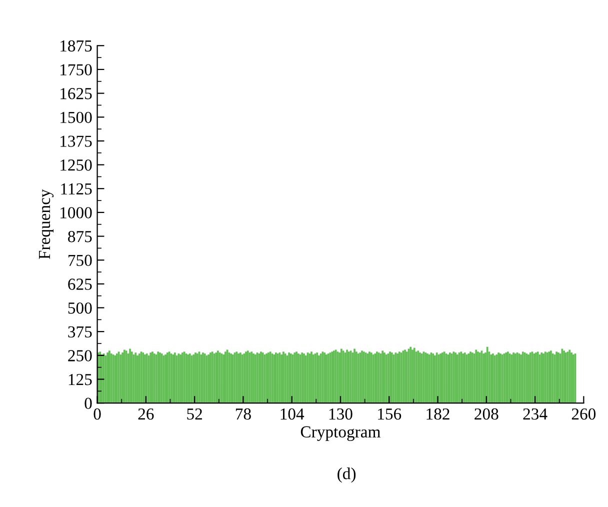 The image size is (608, 507). I want to click on x-tick-label: 26, so click(146, 414).